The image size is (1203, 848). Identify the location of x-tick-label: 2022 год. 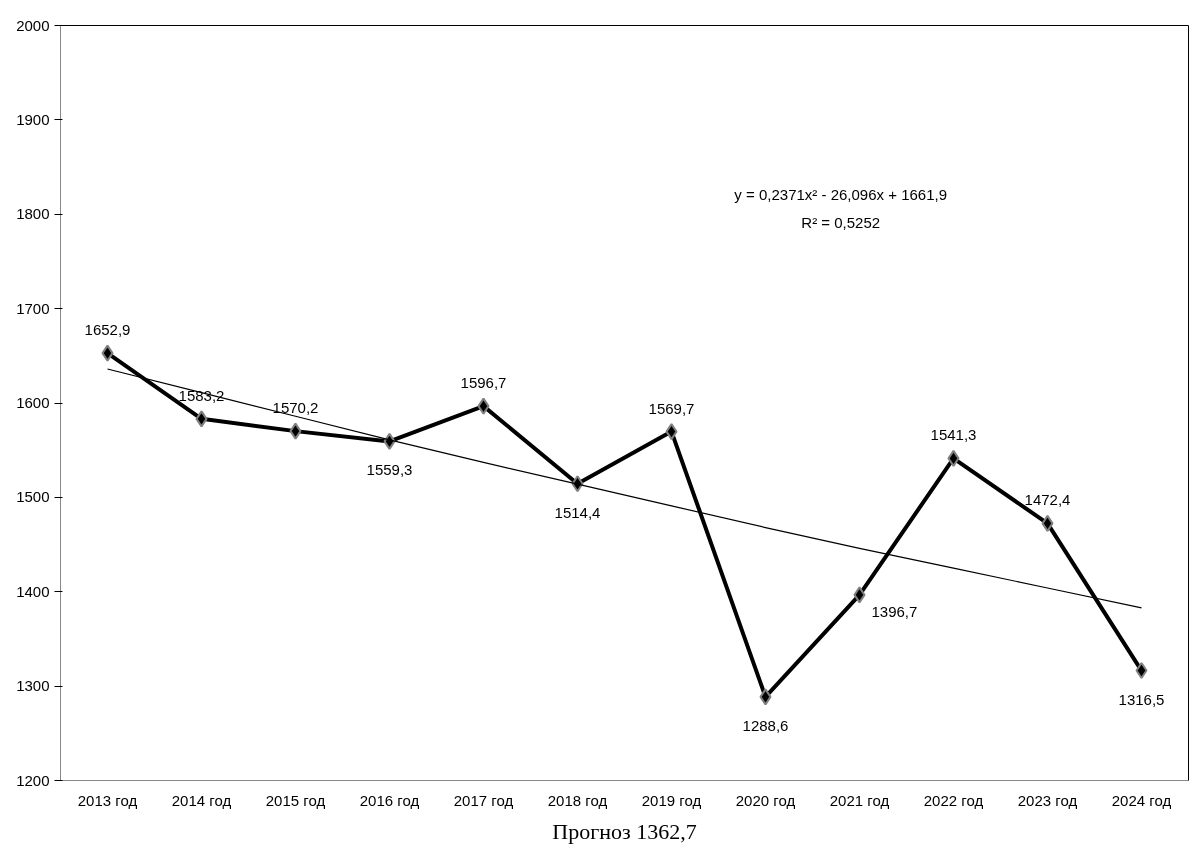
(953, 800).